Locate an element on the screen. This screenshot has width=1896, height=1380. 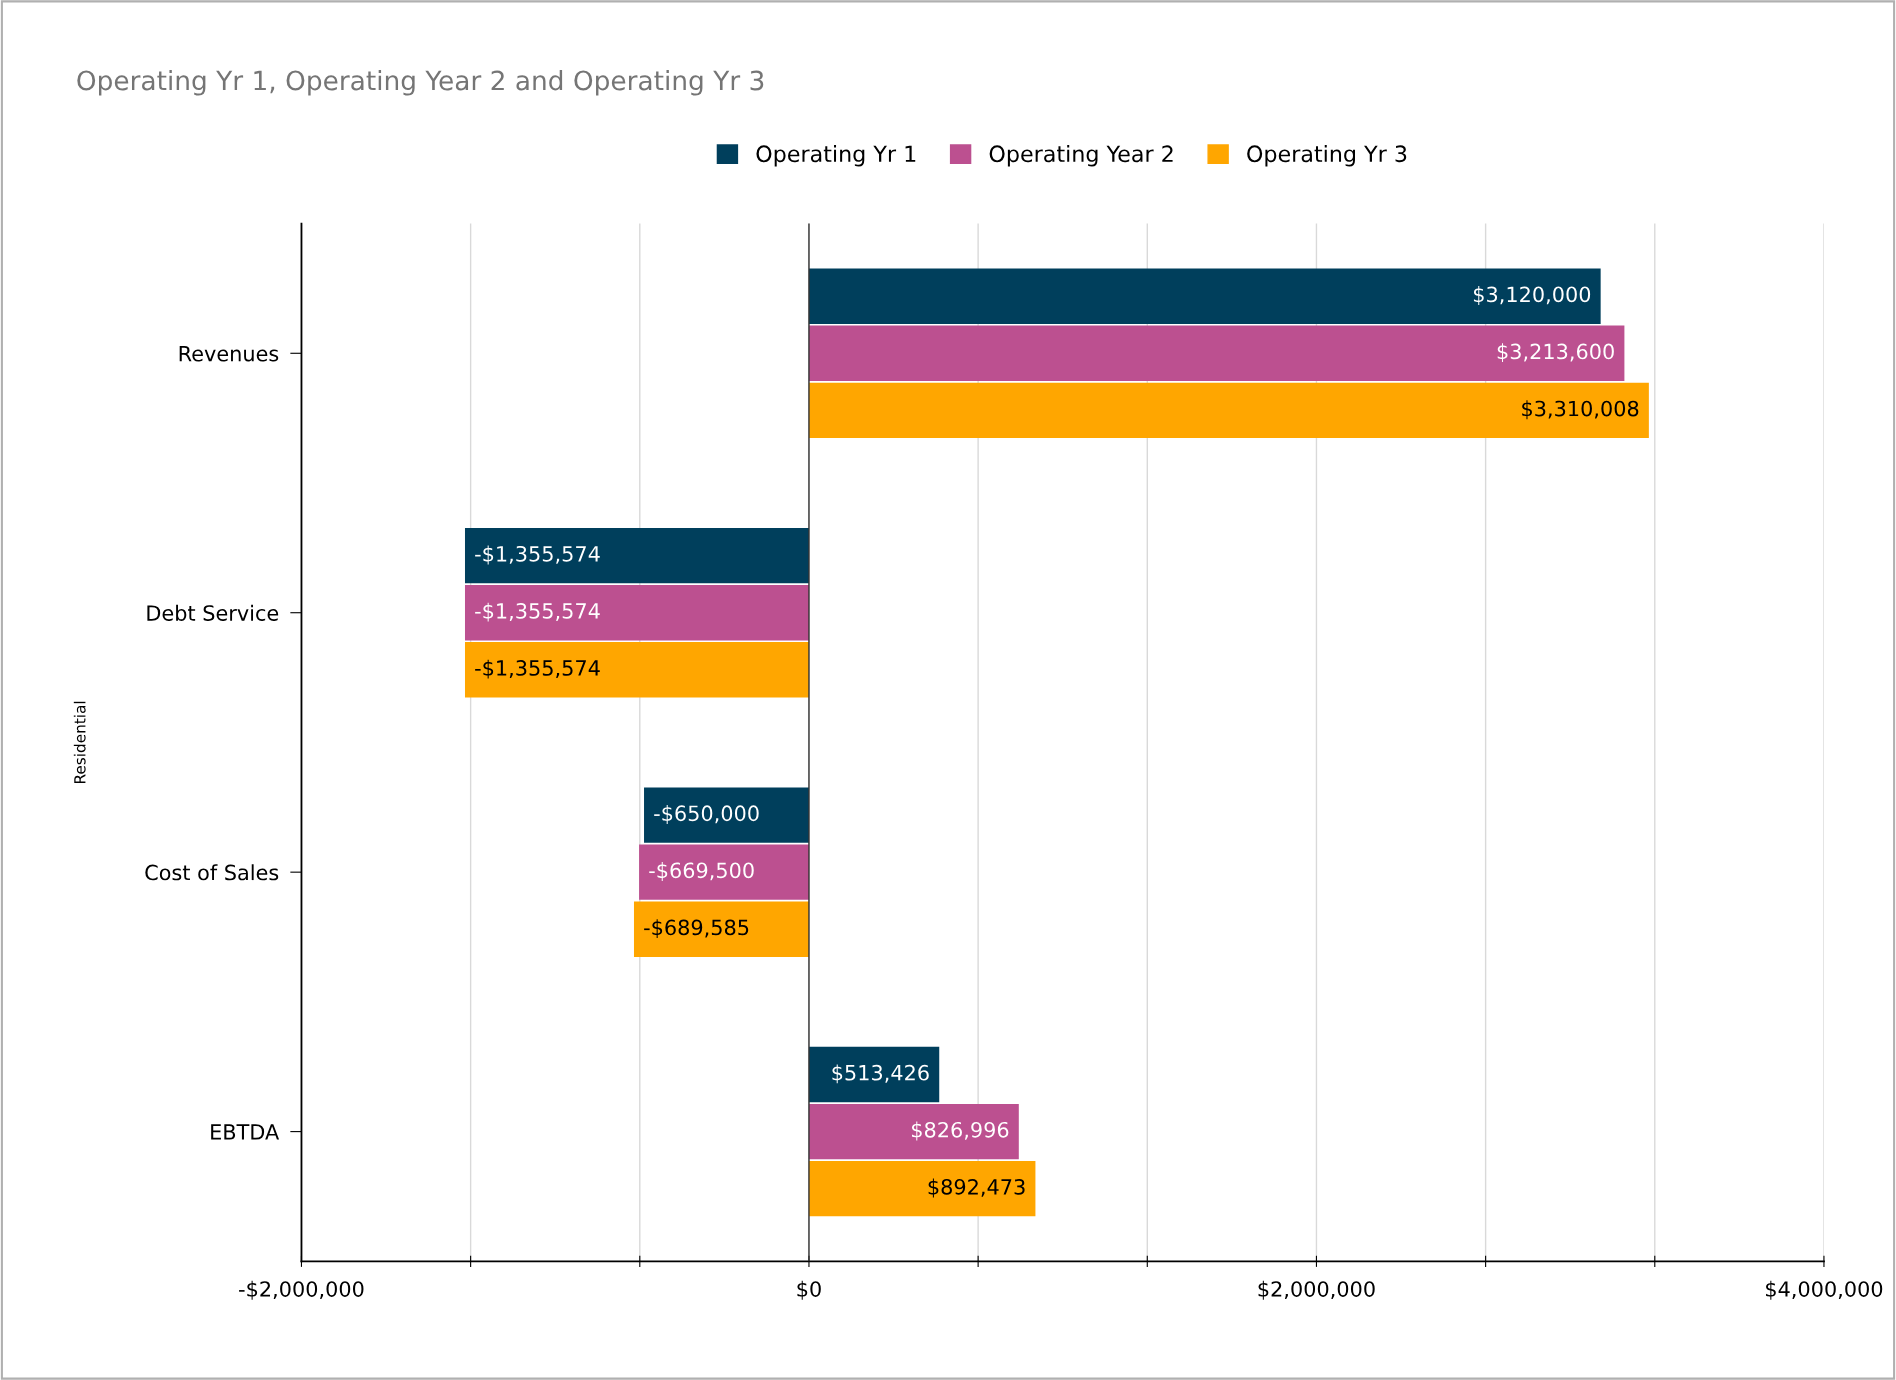
legend-label: Operating Yr 1 is located at coordinates (836, 155).